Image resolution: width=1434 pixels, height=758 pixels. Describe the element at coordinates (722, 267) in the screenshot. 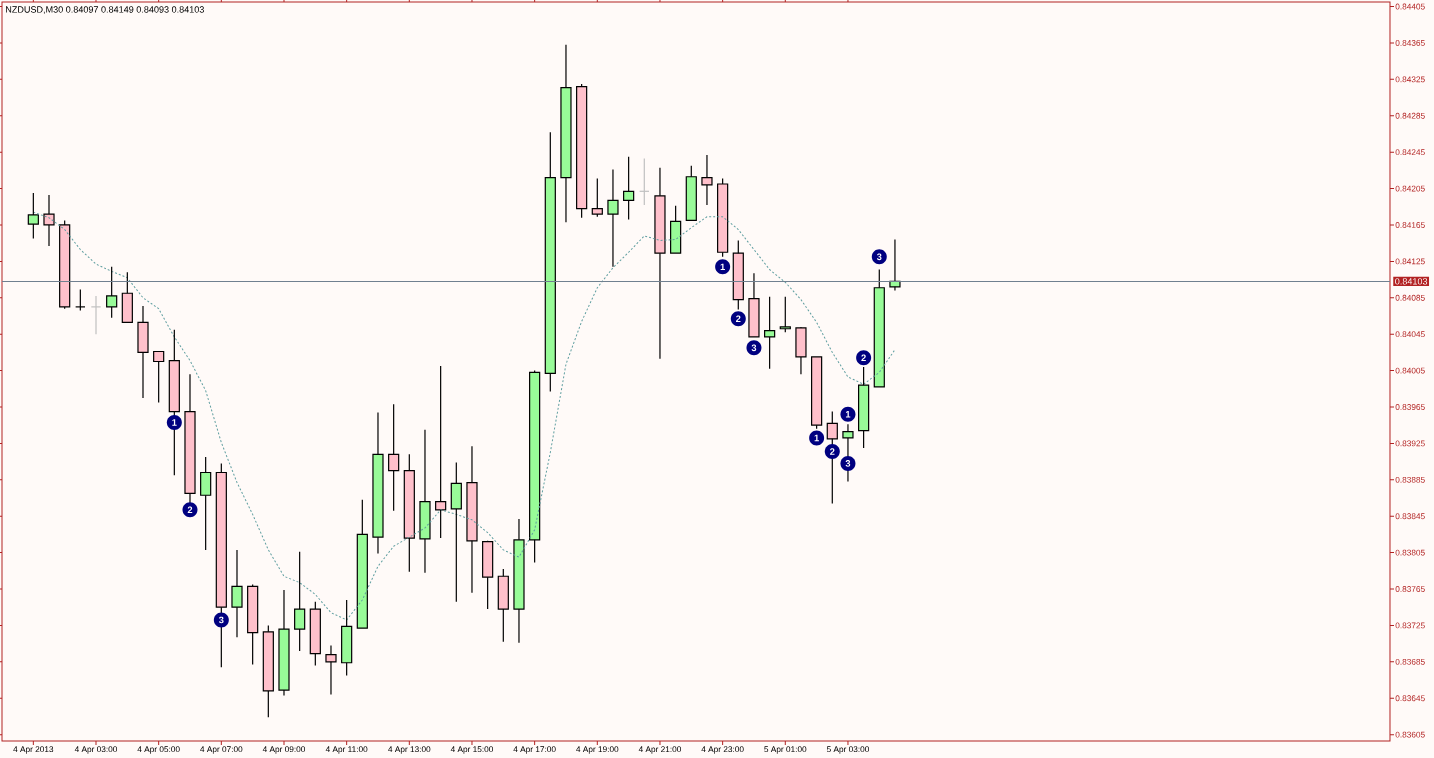

I see `series-label: 1` at that location.